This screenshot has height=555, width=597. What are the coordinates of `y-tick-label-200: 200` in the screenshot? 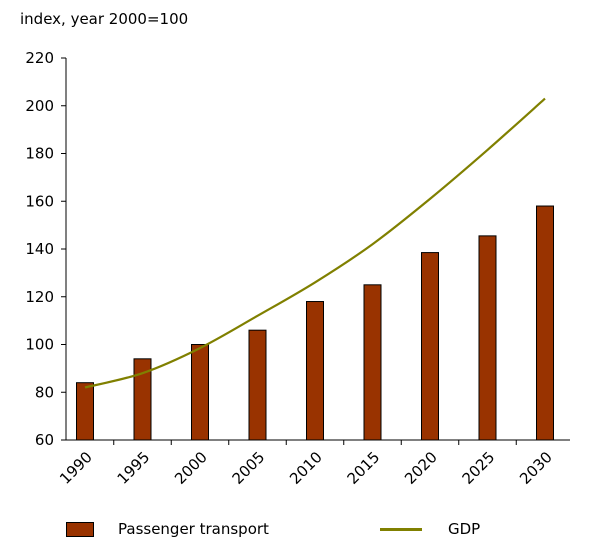 It's located at (39, 106).